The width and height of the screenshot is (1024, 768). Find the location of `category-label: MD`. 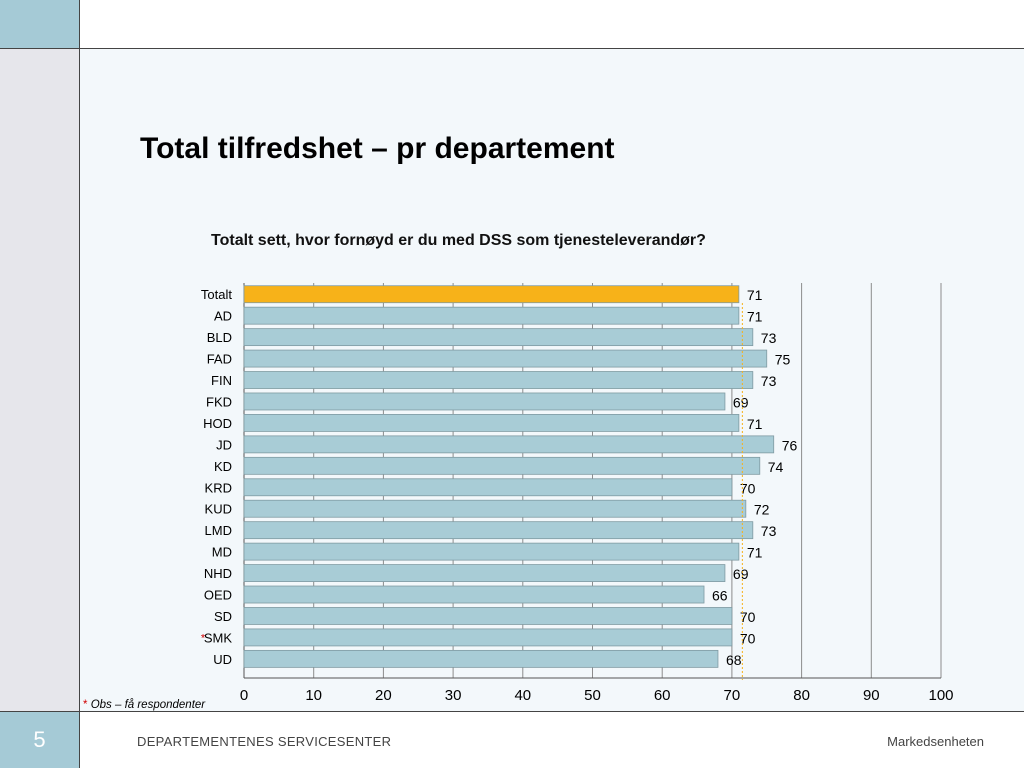

category-label: MD is located at coordinates (222, 552).